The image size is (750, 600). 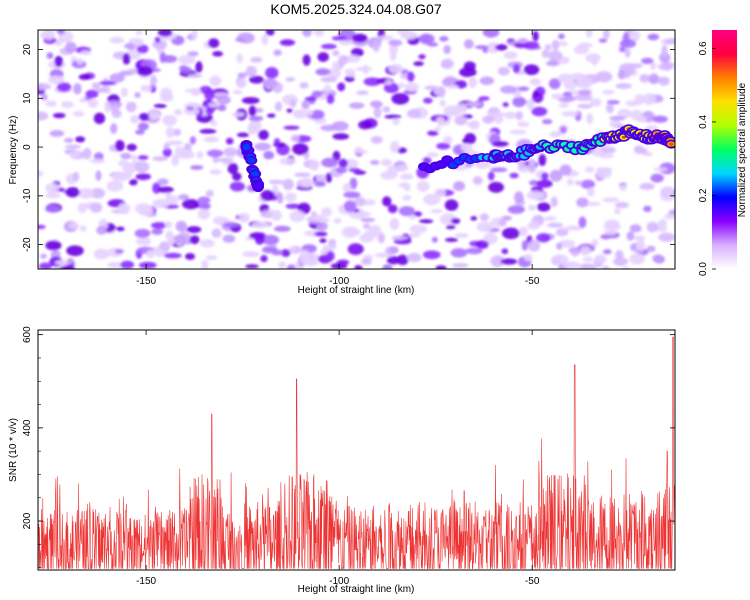 What do you see at coordinates (339, 281) in the screenshot?
I see `spectrogram-x-tick-label: -100` at bounding box center [339, 281].